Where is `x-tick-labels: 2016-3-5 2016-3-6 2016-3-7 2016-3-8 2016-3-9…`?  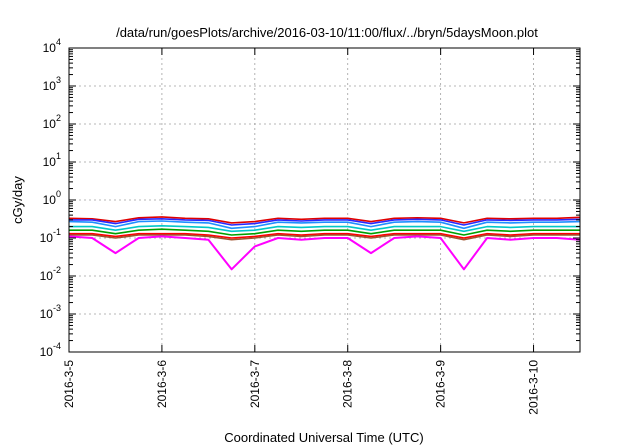 x-tick-labels: 2016-3-5 2016-3-6 2016-3-7 2016-3-8 2016-3-9… is located at coordinates (301, 387).